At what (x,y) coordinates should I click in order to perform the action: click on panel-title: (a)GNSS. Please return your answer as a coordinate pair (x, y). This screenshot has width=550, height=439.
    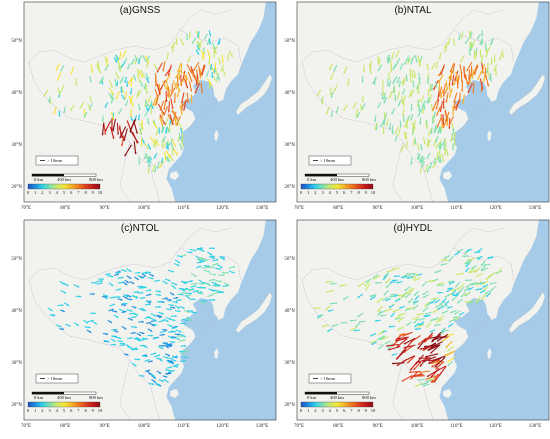
    Looking at the image, I should click on (140, 10).